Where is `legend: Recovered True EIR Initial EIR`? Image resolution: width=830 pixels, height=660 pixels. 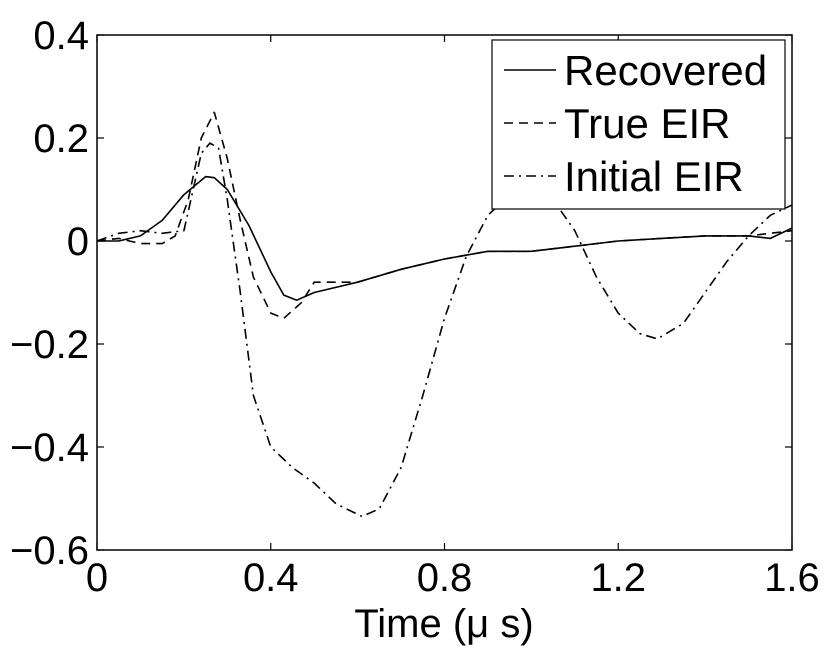
legend: Recovered True EIR Initial EIR is located at coordinates (638, 124).